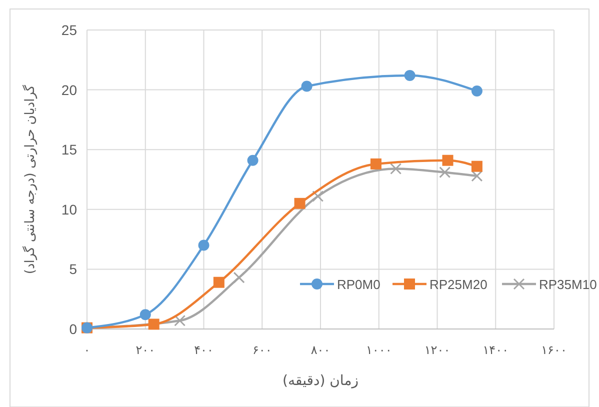 The image size is (599, 407). Describe the element at coordinates (146, 350) in the screenshot. I see `x-tick-label: ۲۰۰` at that location.